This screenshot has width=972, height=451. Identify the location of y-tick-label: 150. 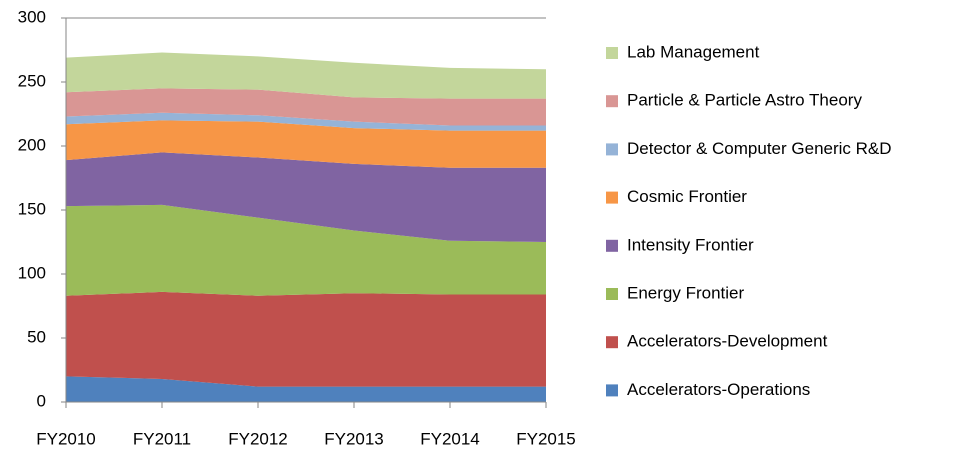
(32, 208).